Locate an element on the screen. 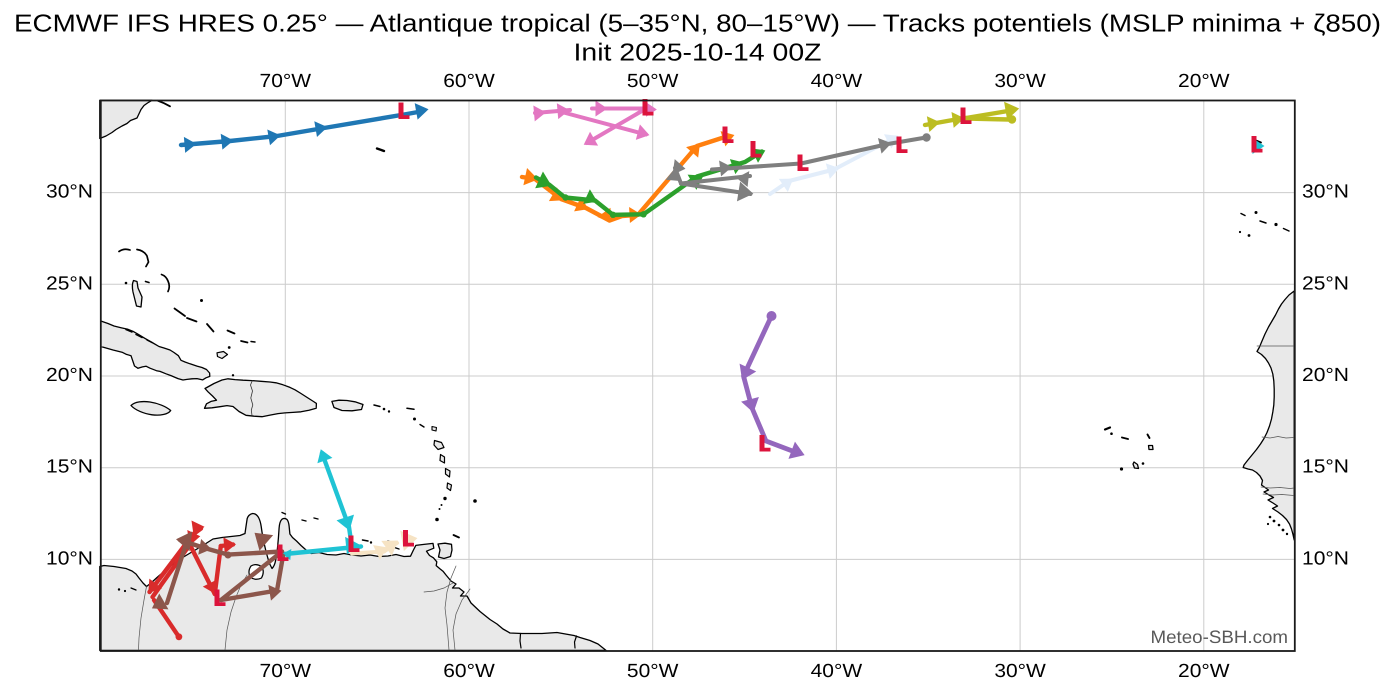 This screenshot has width=1395, height=699. svg-text: Init 2025-10-14 00Z is located at coordinates (698, 53).